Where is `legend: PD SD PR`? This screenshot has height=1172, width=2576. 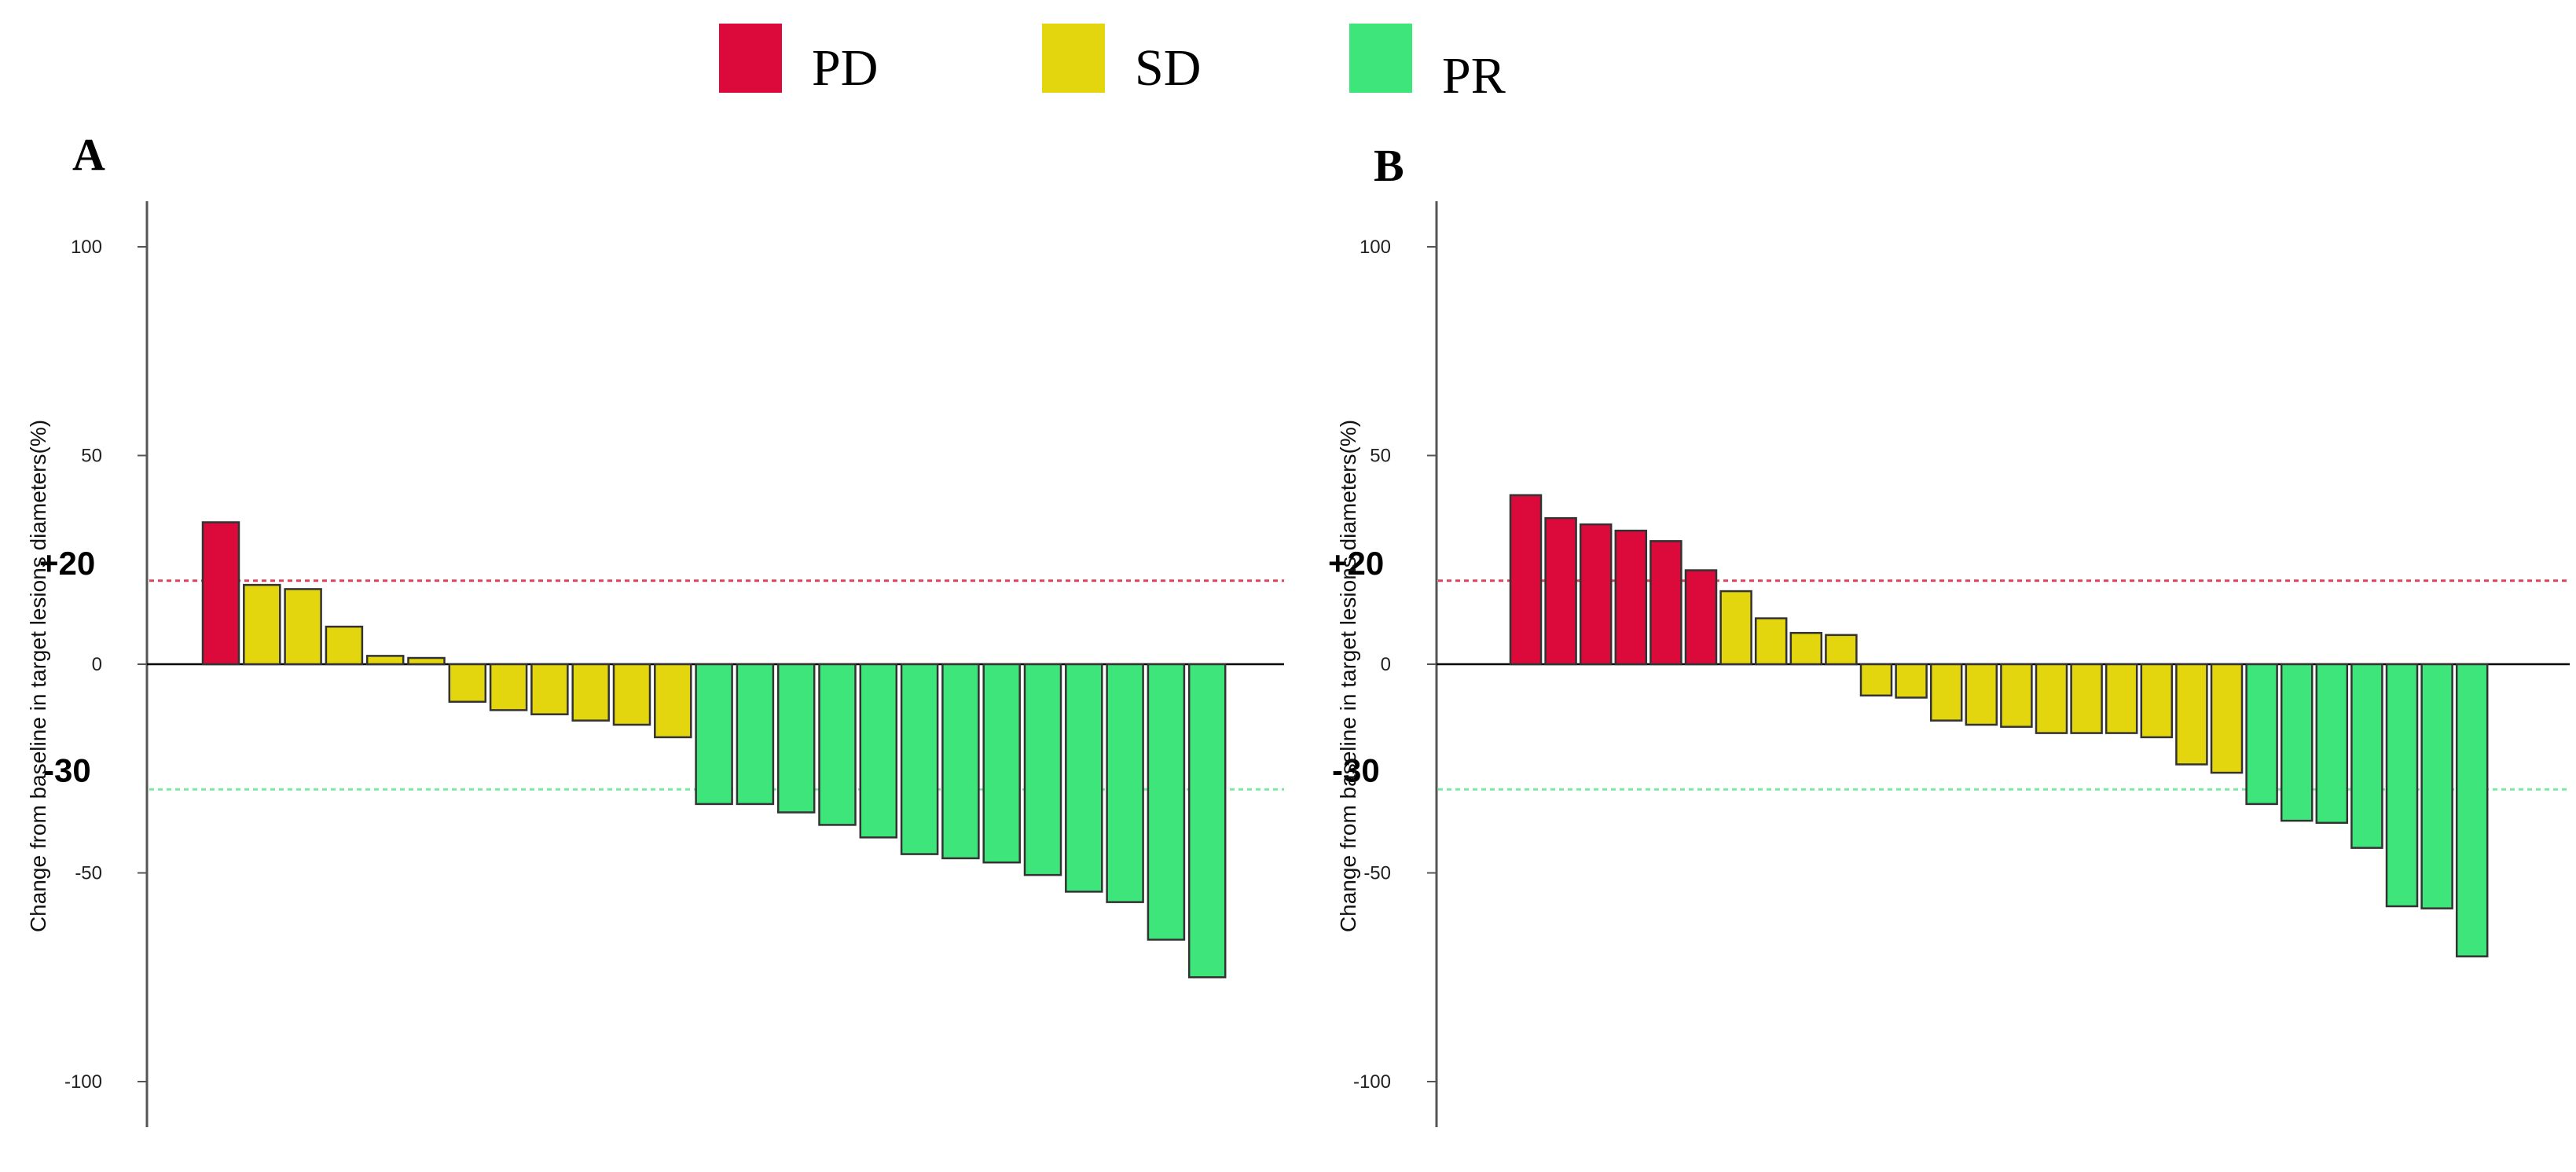 legend: PD SD PR is located at coordinates (1288, 63).